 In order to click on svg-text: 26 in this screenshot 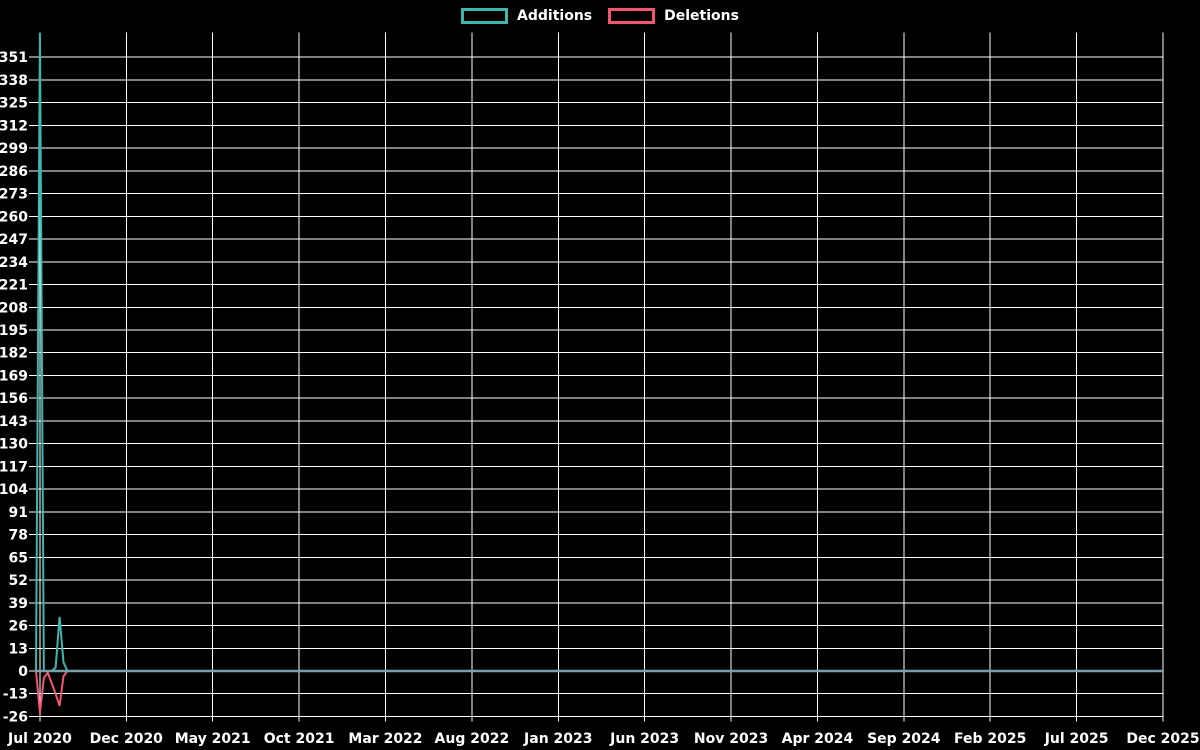, I will do `click(18, 627)`.